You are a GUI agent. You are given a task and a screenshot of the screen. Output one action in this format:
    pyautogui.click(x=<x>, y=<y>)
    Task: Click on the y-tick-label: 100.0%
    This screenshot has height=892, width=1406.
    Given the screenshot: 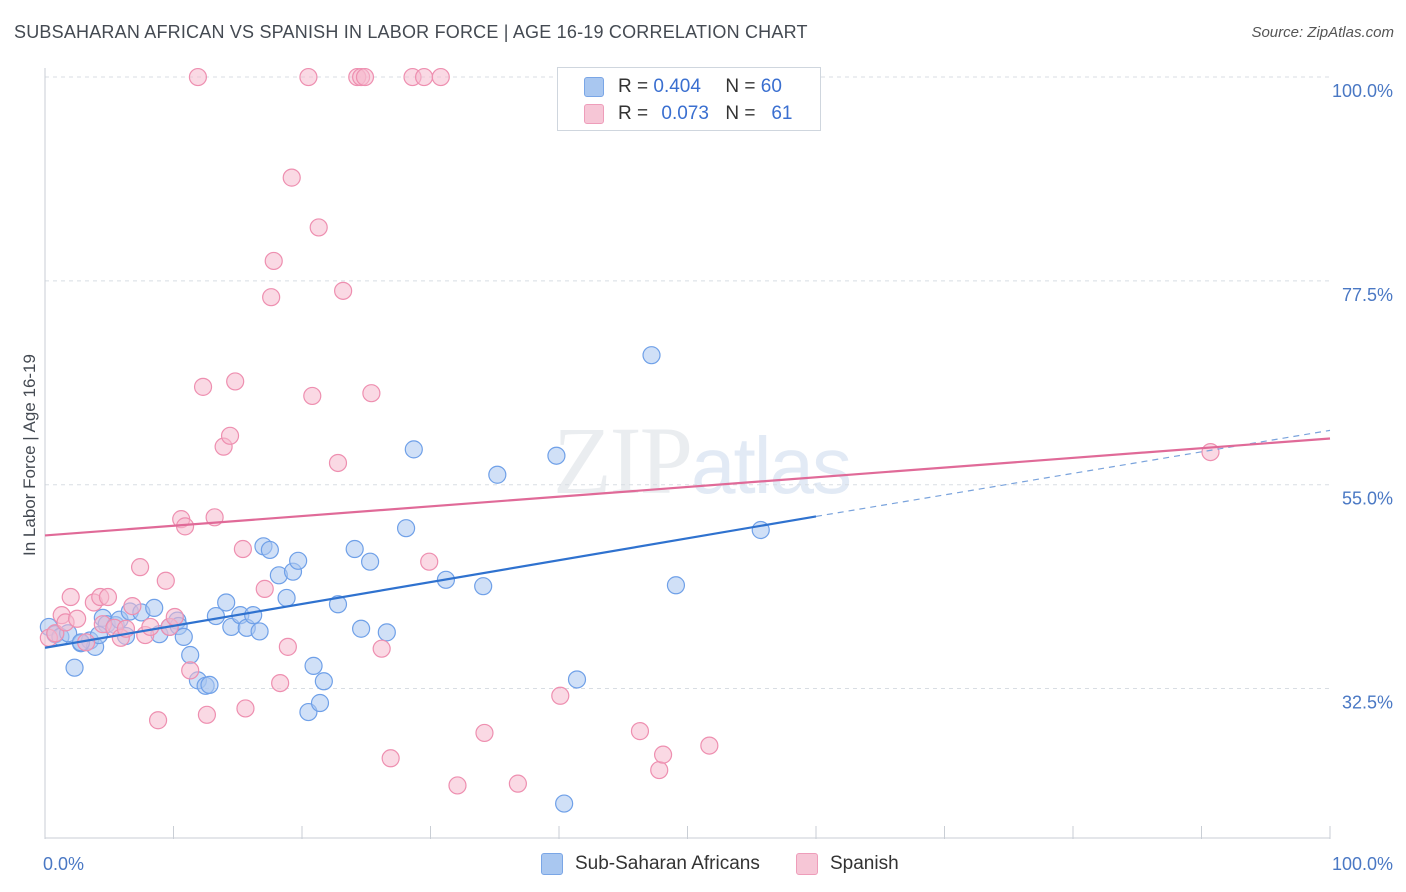 What is the action you would take?
    pyautogui.click(x=1362, y=91)
    